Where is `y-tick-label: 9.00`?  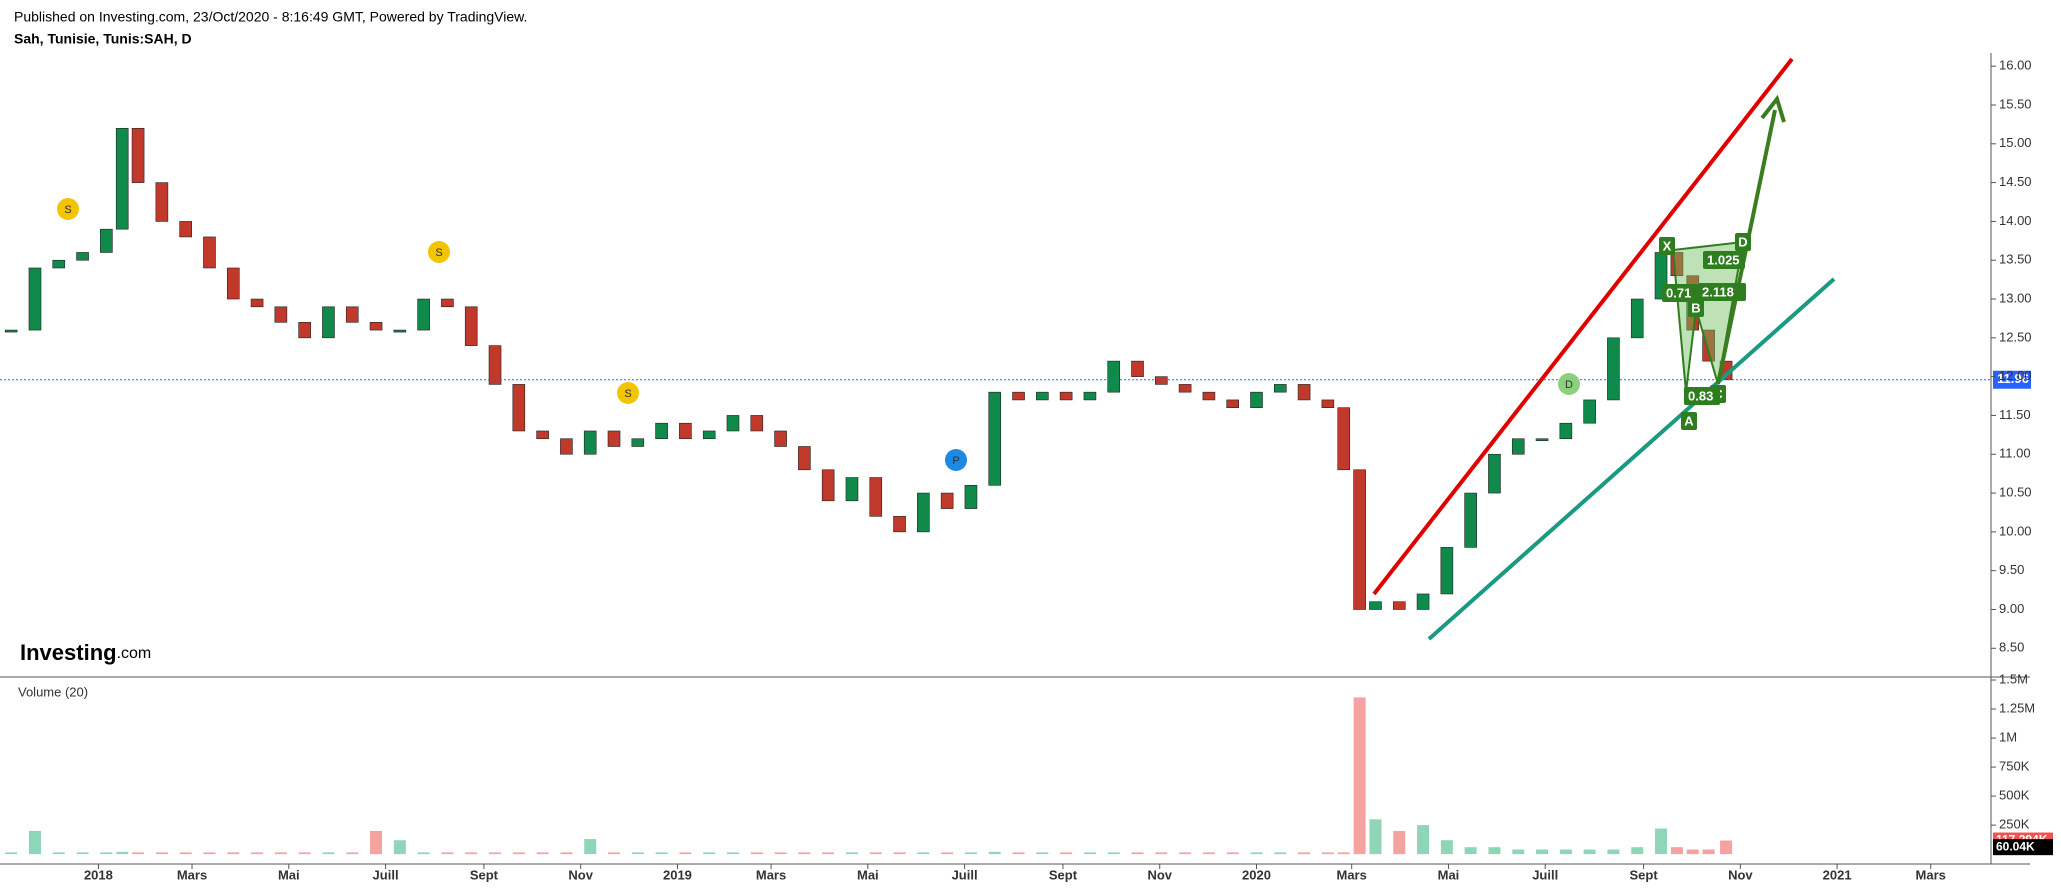
y-tick-label: 9.00 is located at coordinates (2011, 608).